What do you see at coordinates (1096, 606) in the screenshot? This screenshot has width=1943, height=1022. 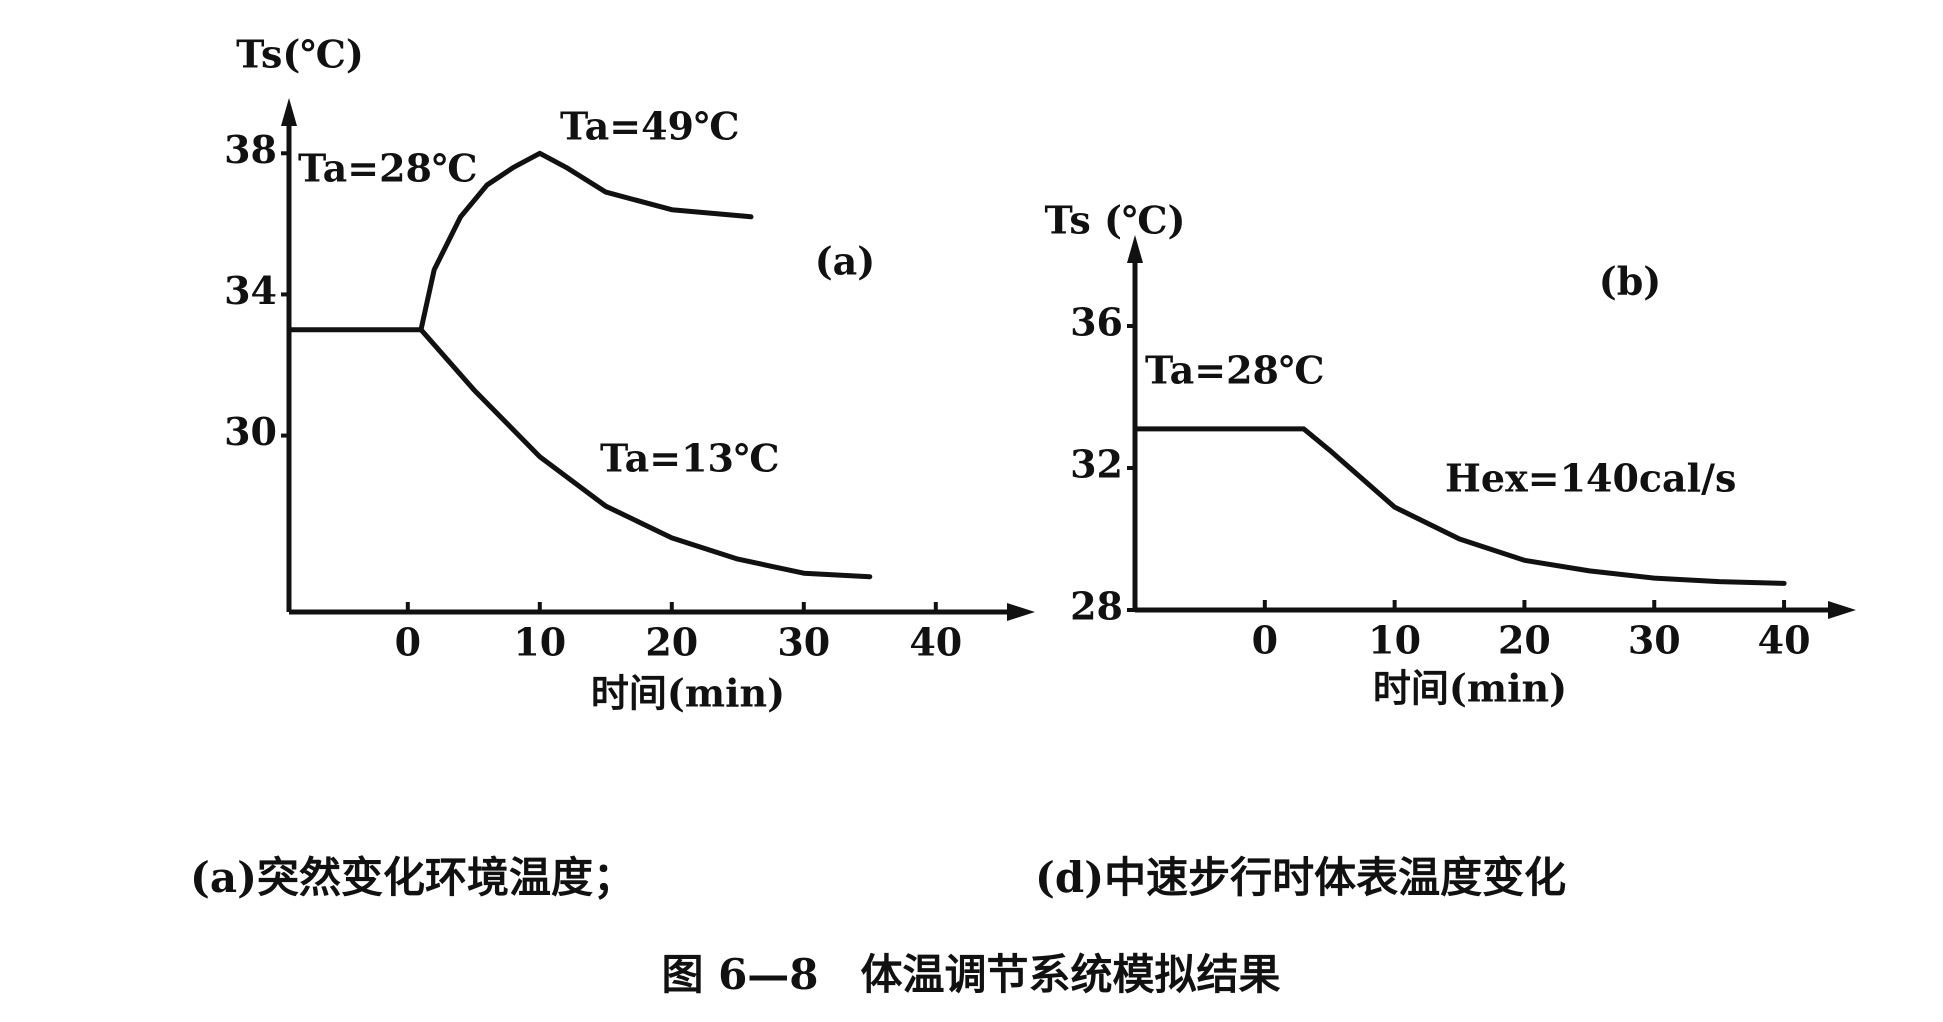 I see `y-tick-label: 28` at bounding box center [1096, 606].